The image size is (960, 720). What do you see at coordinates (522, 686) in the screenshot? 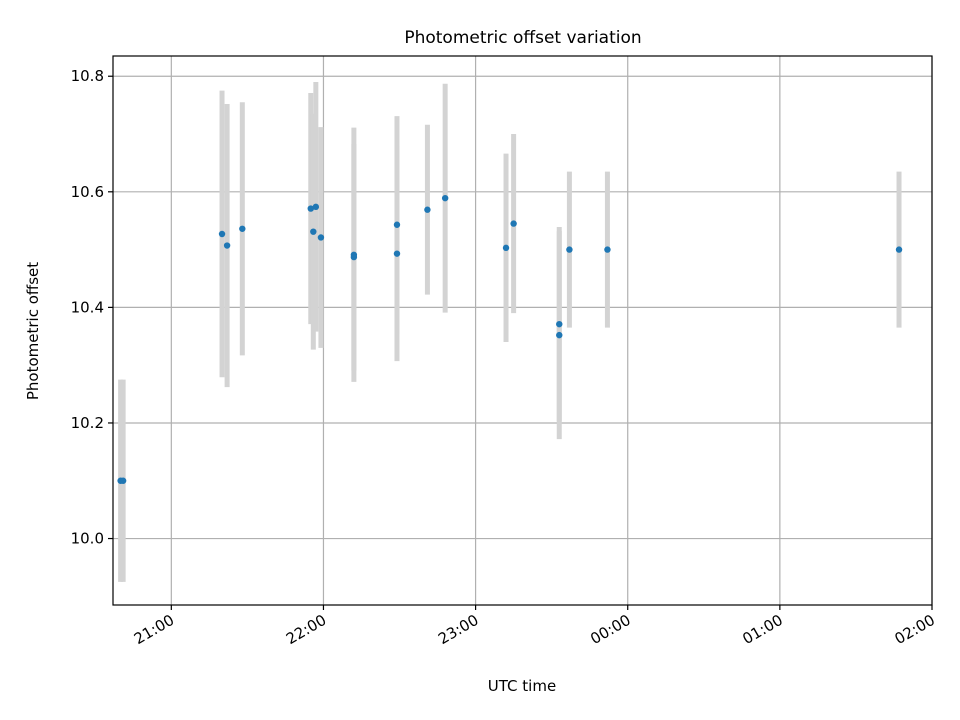
I see `x-axis-label: UTC time` at bounding box center [522, 686].